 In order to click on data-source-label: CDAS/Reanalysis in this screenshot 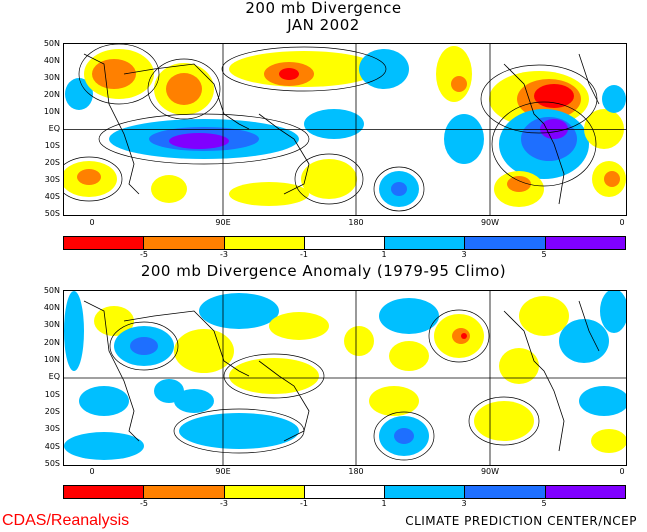, I will do `click(66, 520)`.